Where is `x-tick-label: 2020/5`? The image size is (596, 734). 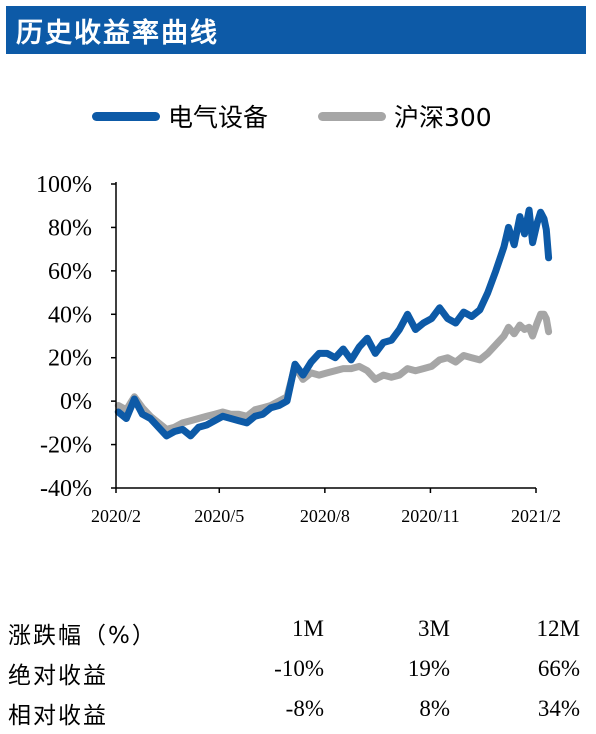
x-tick-label: 2020/5 is located at coordinates (219, 516).